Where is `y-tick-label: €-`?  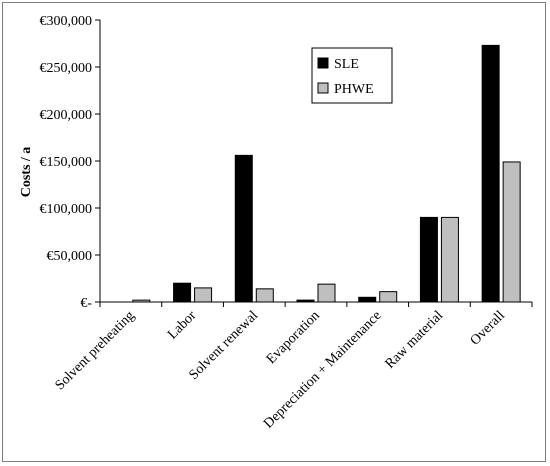 y-tick-label: €- is located at coordinates (86, 303).